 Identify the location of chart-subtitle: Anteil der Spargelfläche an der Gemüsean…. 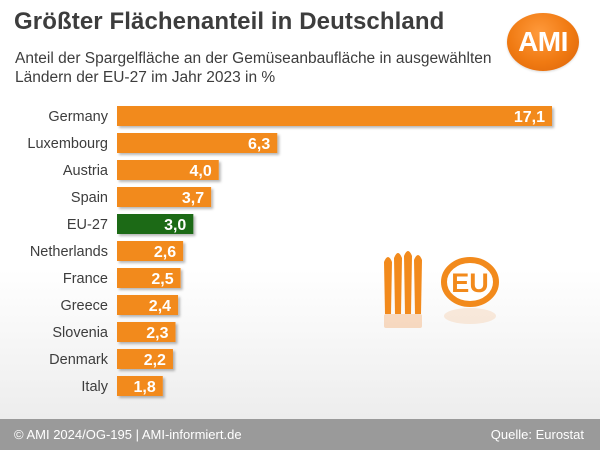
(253, 68).